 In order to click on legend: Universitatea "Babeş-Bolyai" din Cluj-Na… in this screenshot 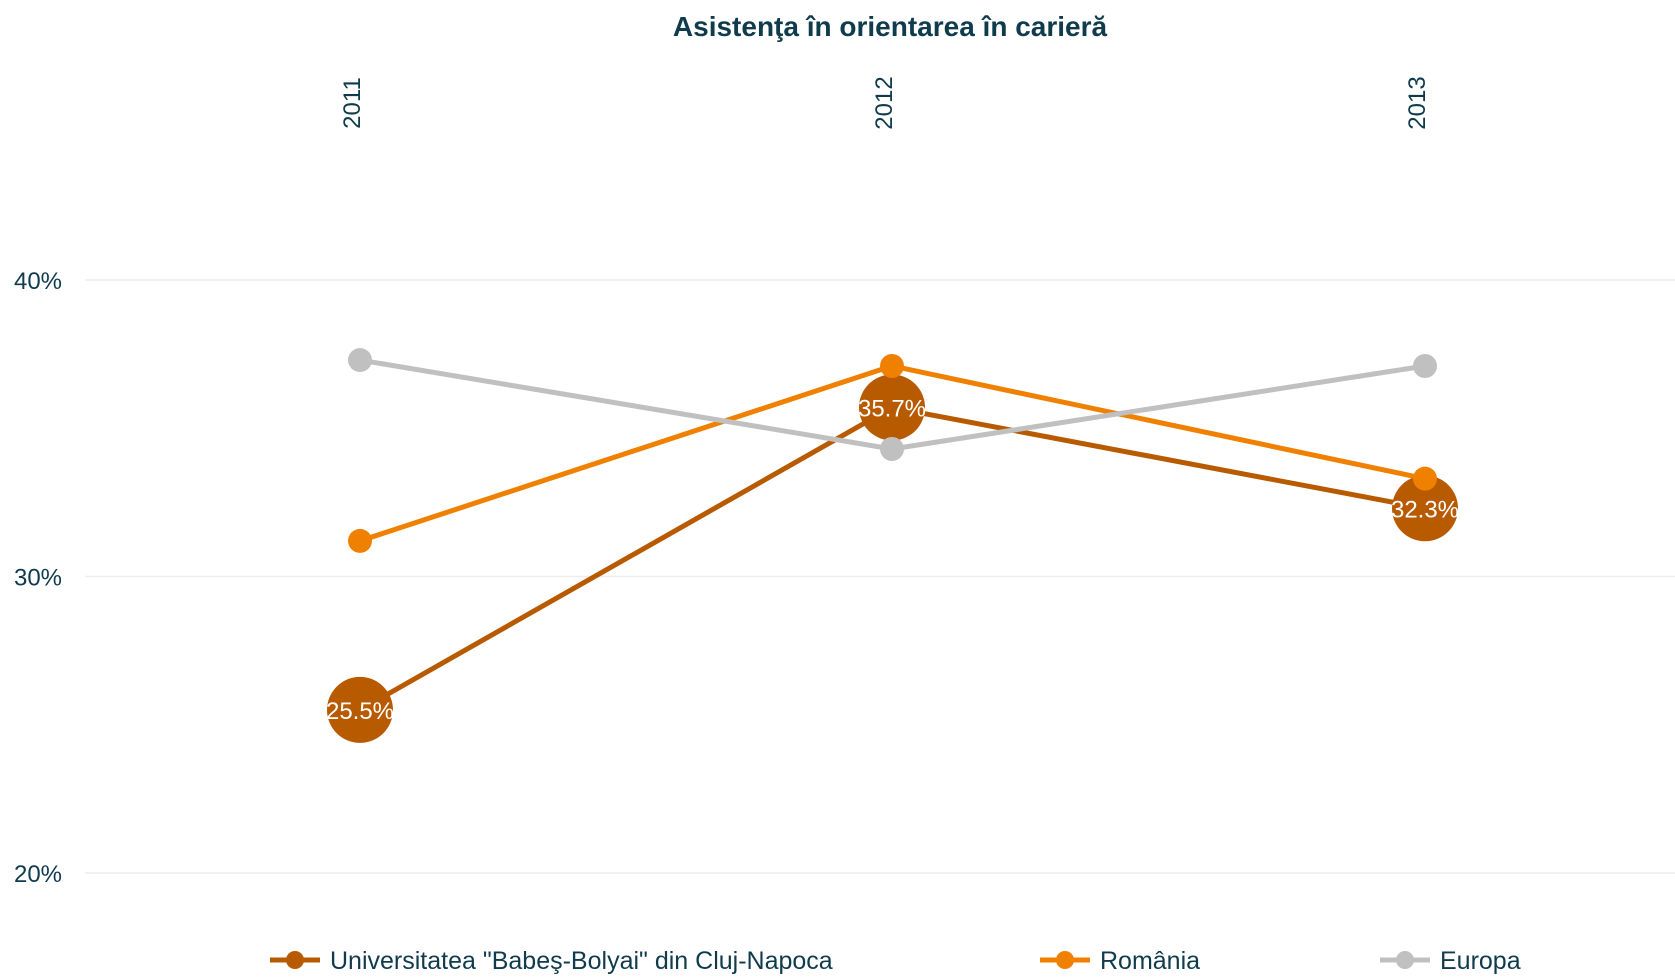, I will do `click(895, 961)`.